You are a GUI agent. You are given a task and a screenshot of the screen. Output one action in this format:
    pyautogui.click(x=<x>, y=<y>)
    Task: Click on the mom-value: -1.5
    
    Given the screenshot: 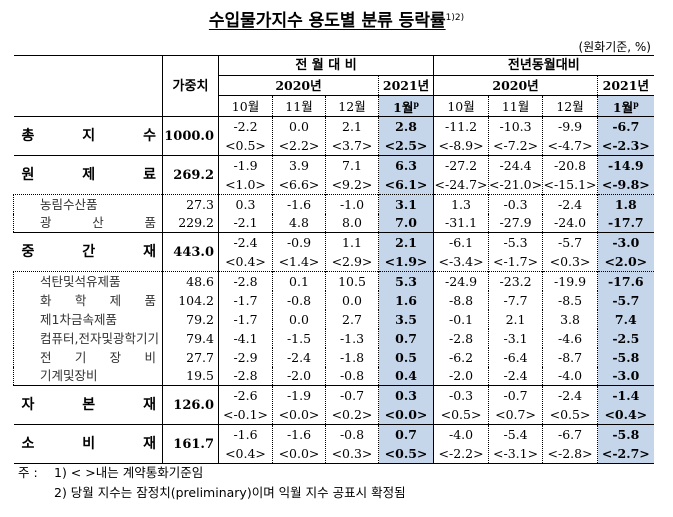 What is the action you would take?
    pyautogui.click(x=299, y=338)
    